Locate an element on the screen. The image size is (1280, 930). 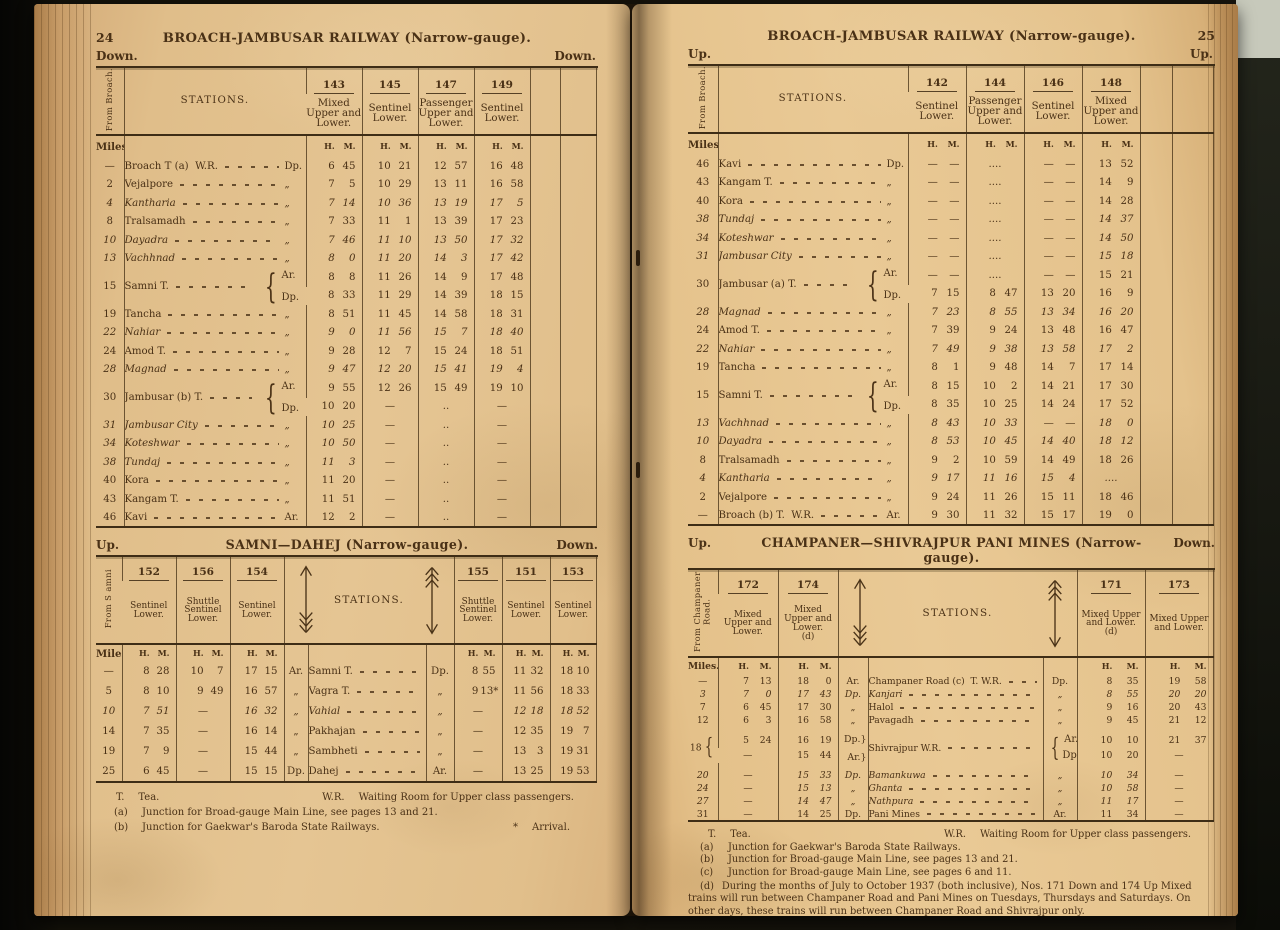
station-cell: Jambusar (a) T. {Ar. Dp. is located at coordinates (812, 285).